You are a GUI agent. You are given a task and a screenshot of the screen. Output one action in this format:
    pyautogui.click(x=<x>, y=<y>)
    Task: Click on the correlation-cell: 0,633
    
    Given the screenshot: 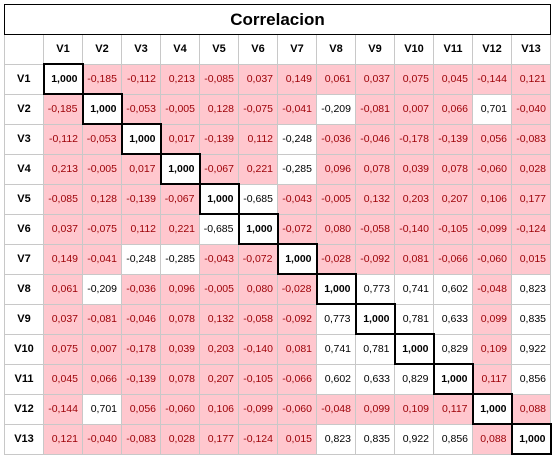 What is the action you would take?
    pyautogui.click(x=453, y=319)
    